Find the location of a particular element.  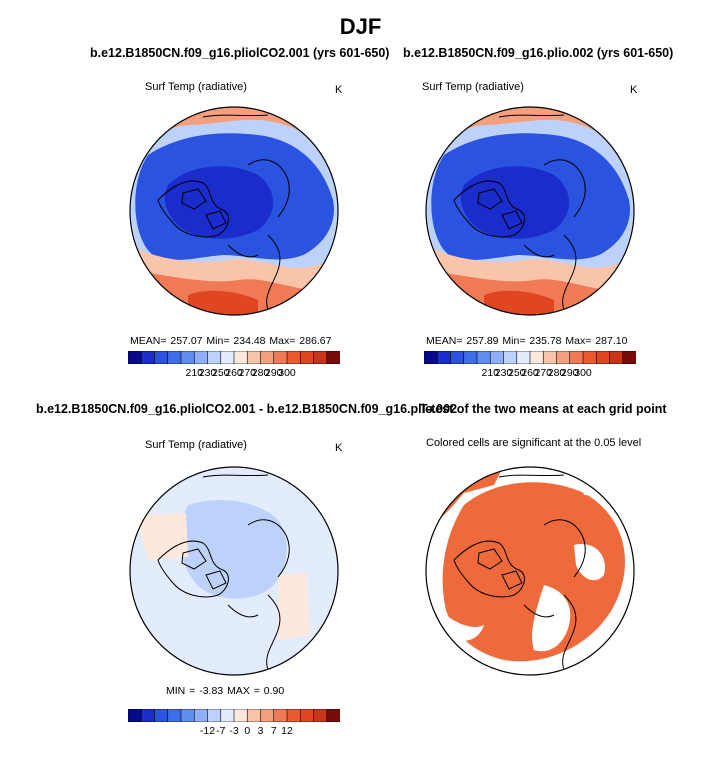

panel-3-colorbar-tick-label: 0 is located at coordinates (247, 731).